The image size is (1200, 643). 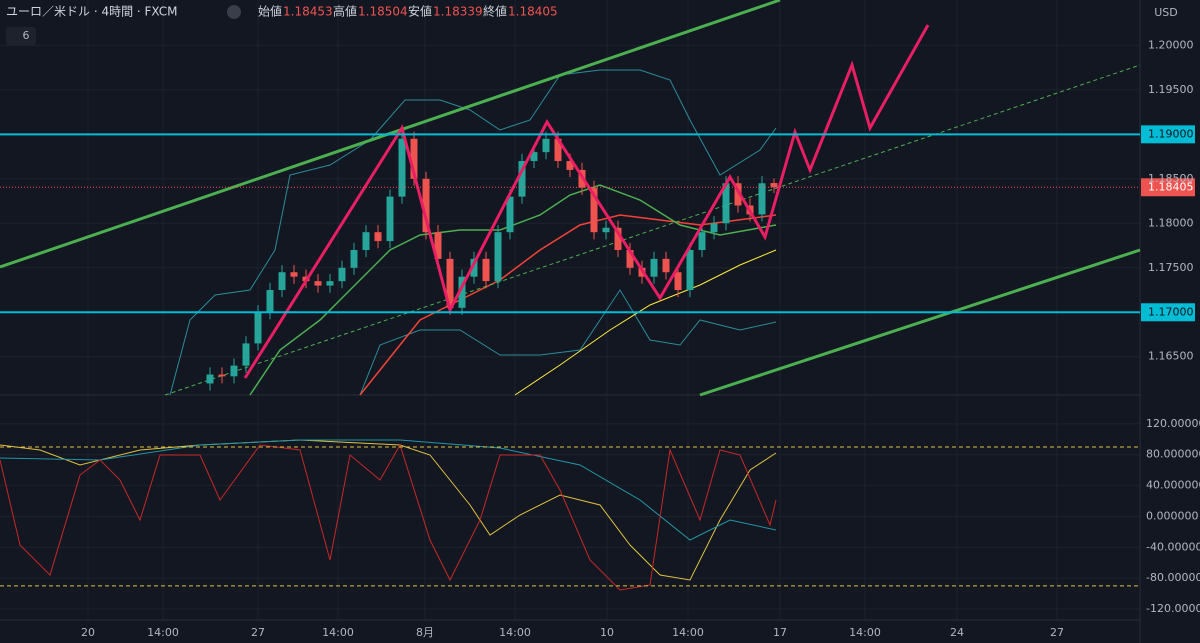 I want to click on osc-red, so click(x=388, y=517).